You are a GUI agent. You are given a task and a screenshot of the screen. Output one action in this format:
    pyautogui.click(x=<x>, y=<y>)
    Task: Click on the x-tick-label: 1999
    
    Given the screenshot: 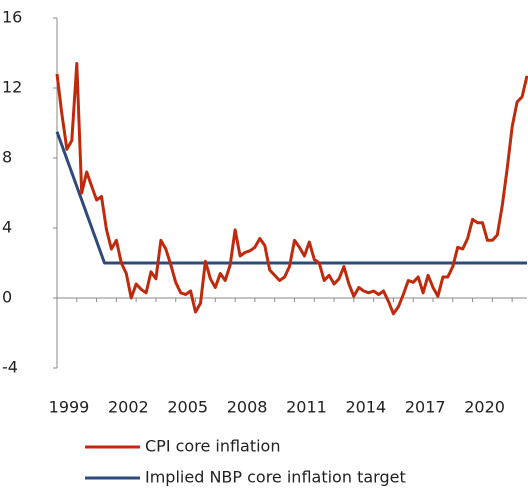 What is the action you would take?
    pyautogui.click(x=69, y=407)
    